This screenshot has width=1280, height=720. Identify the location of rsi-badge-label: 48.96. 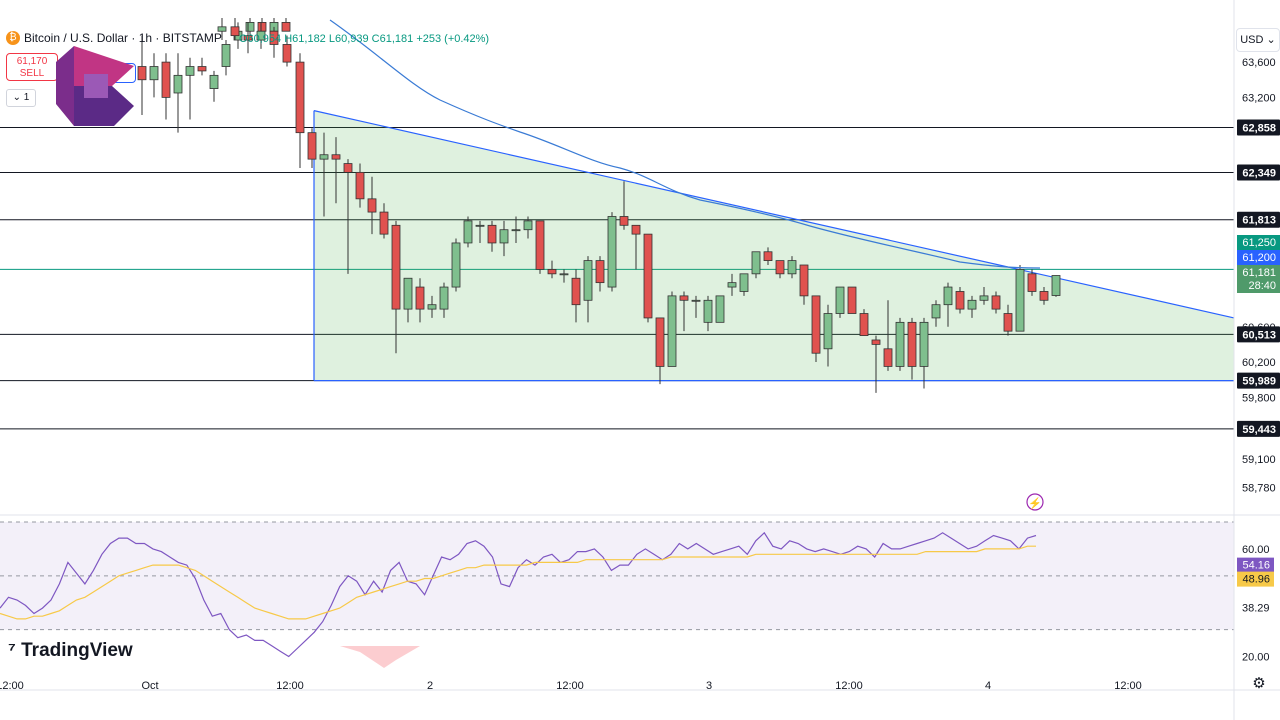
(1256, 580).